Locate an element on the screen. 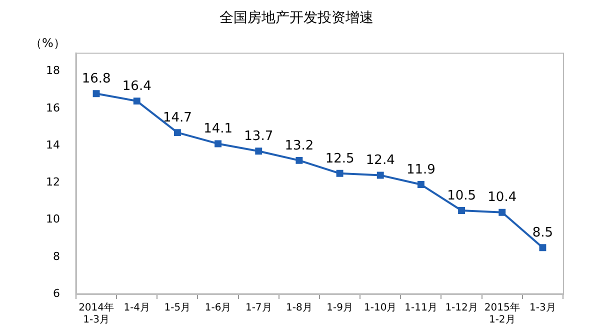 The height and width of the screenshot is (335, 611). y-tick-label: 10 is located at coordinates (53, 219).